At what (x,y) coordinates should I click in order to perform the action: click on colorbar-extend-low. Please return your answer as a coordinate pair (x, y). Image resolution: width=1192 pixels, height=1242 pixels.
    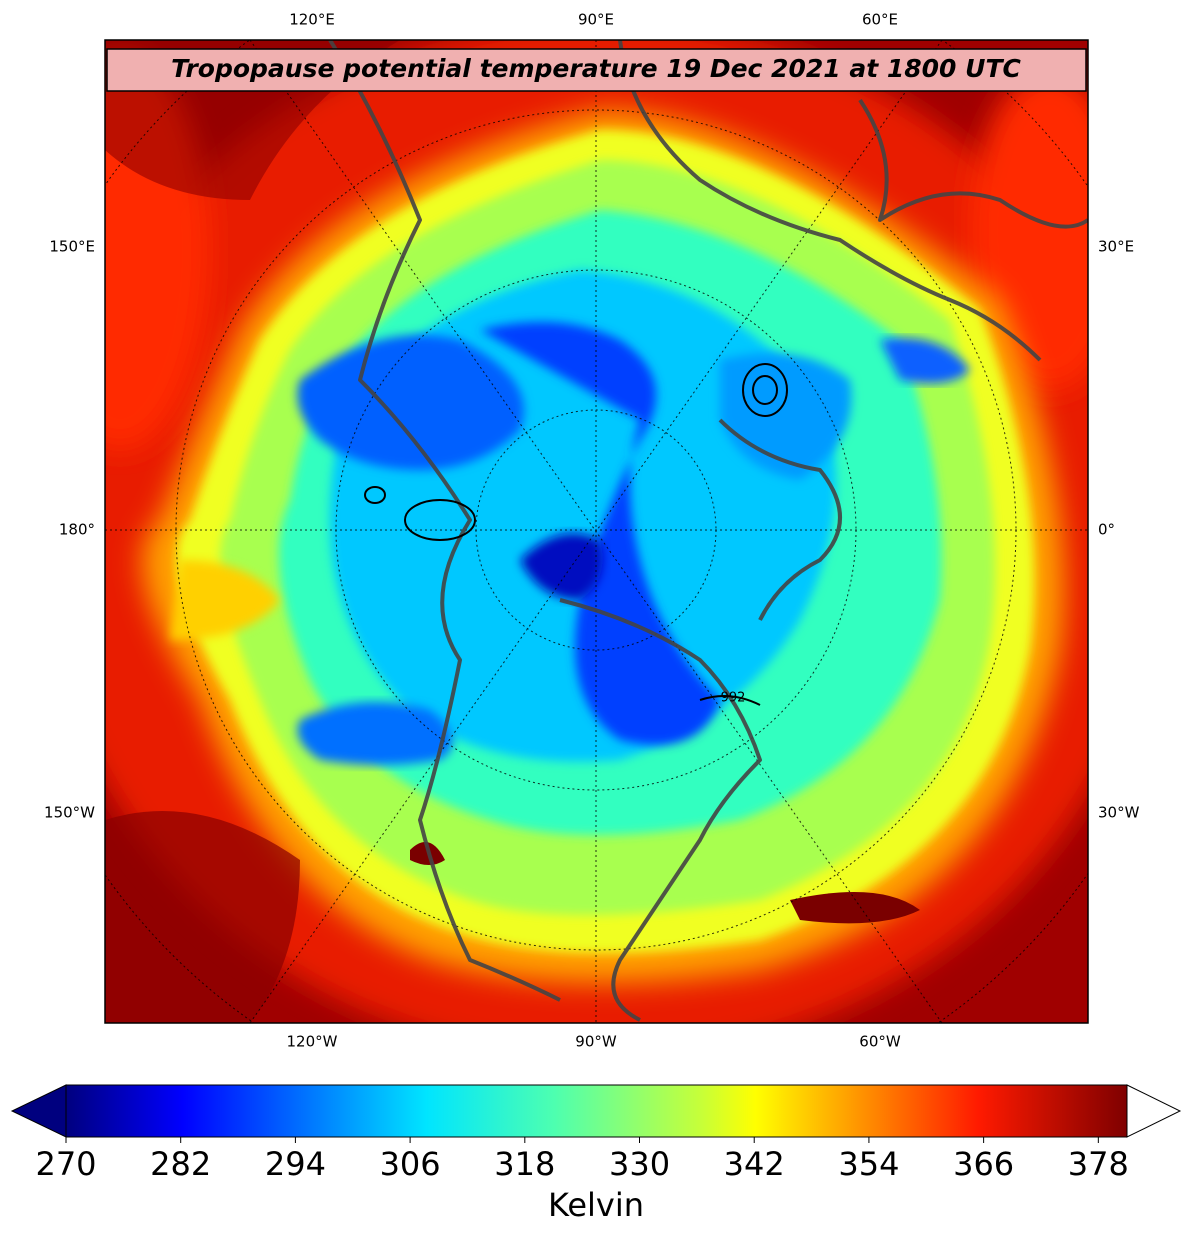
    Looking at the image, I should click on (38, 1111).